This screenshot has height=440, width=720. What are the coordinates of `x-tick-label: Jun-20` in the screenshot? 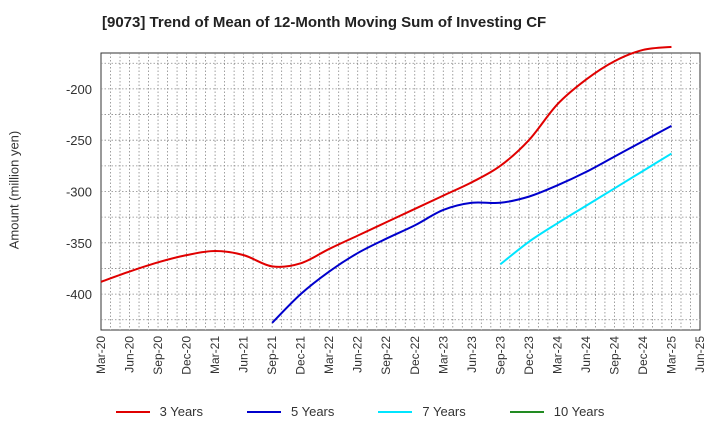 It's located at (130, 354).